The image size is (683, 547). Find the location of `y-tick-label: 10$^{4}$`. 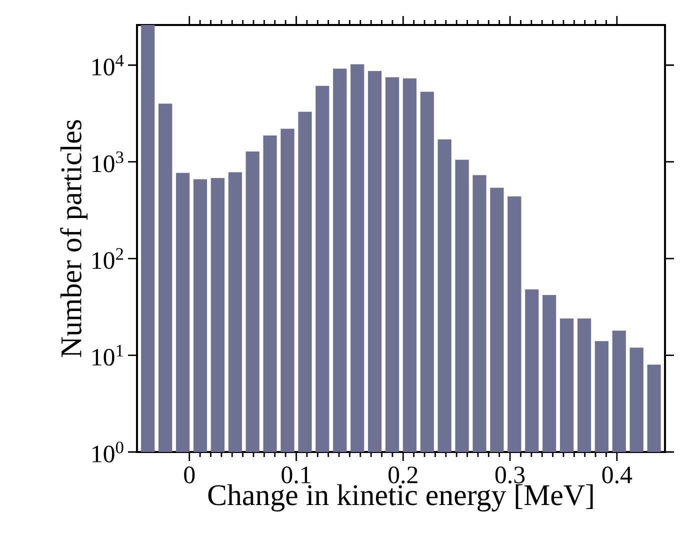

y-tick-label: 10$^{4}$ is located at coordinates (108, 65).